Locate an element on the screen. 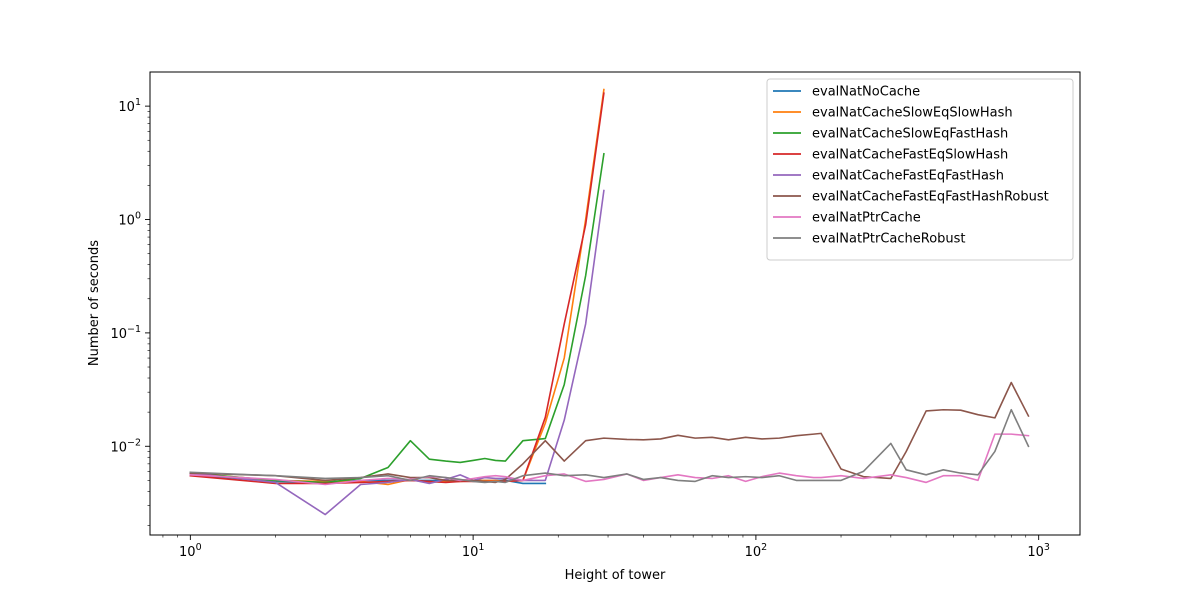 Image resolution: width=1200 pixels, height=600 pixels. legend-label: evalNatPtrCacheRobust is located at coordinates (889, 239).